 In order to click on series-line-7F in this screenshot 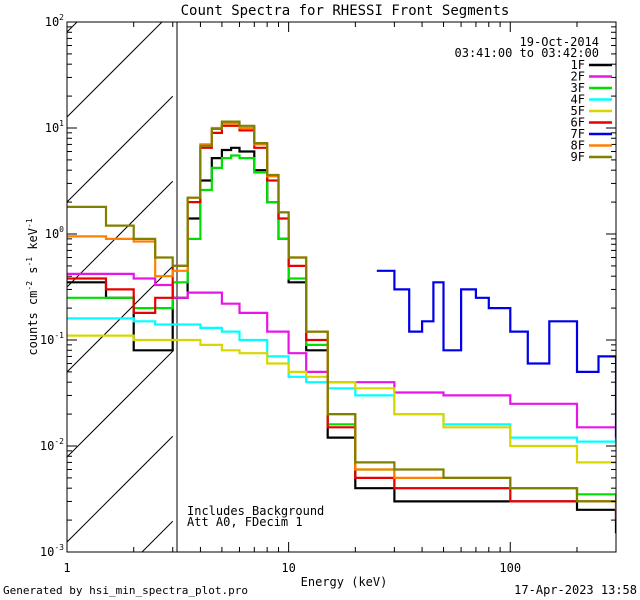, I will do `click(496, 353)`.